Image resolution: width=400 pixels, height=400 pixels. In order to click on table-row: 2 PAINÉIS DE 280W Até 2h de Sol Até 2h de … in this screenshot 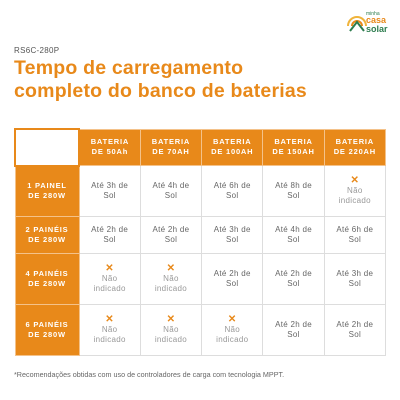, I will do `click(200, 235)`.